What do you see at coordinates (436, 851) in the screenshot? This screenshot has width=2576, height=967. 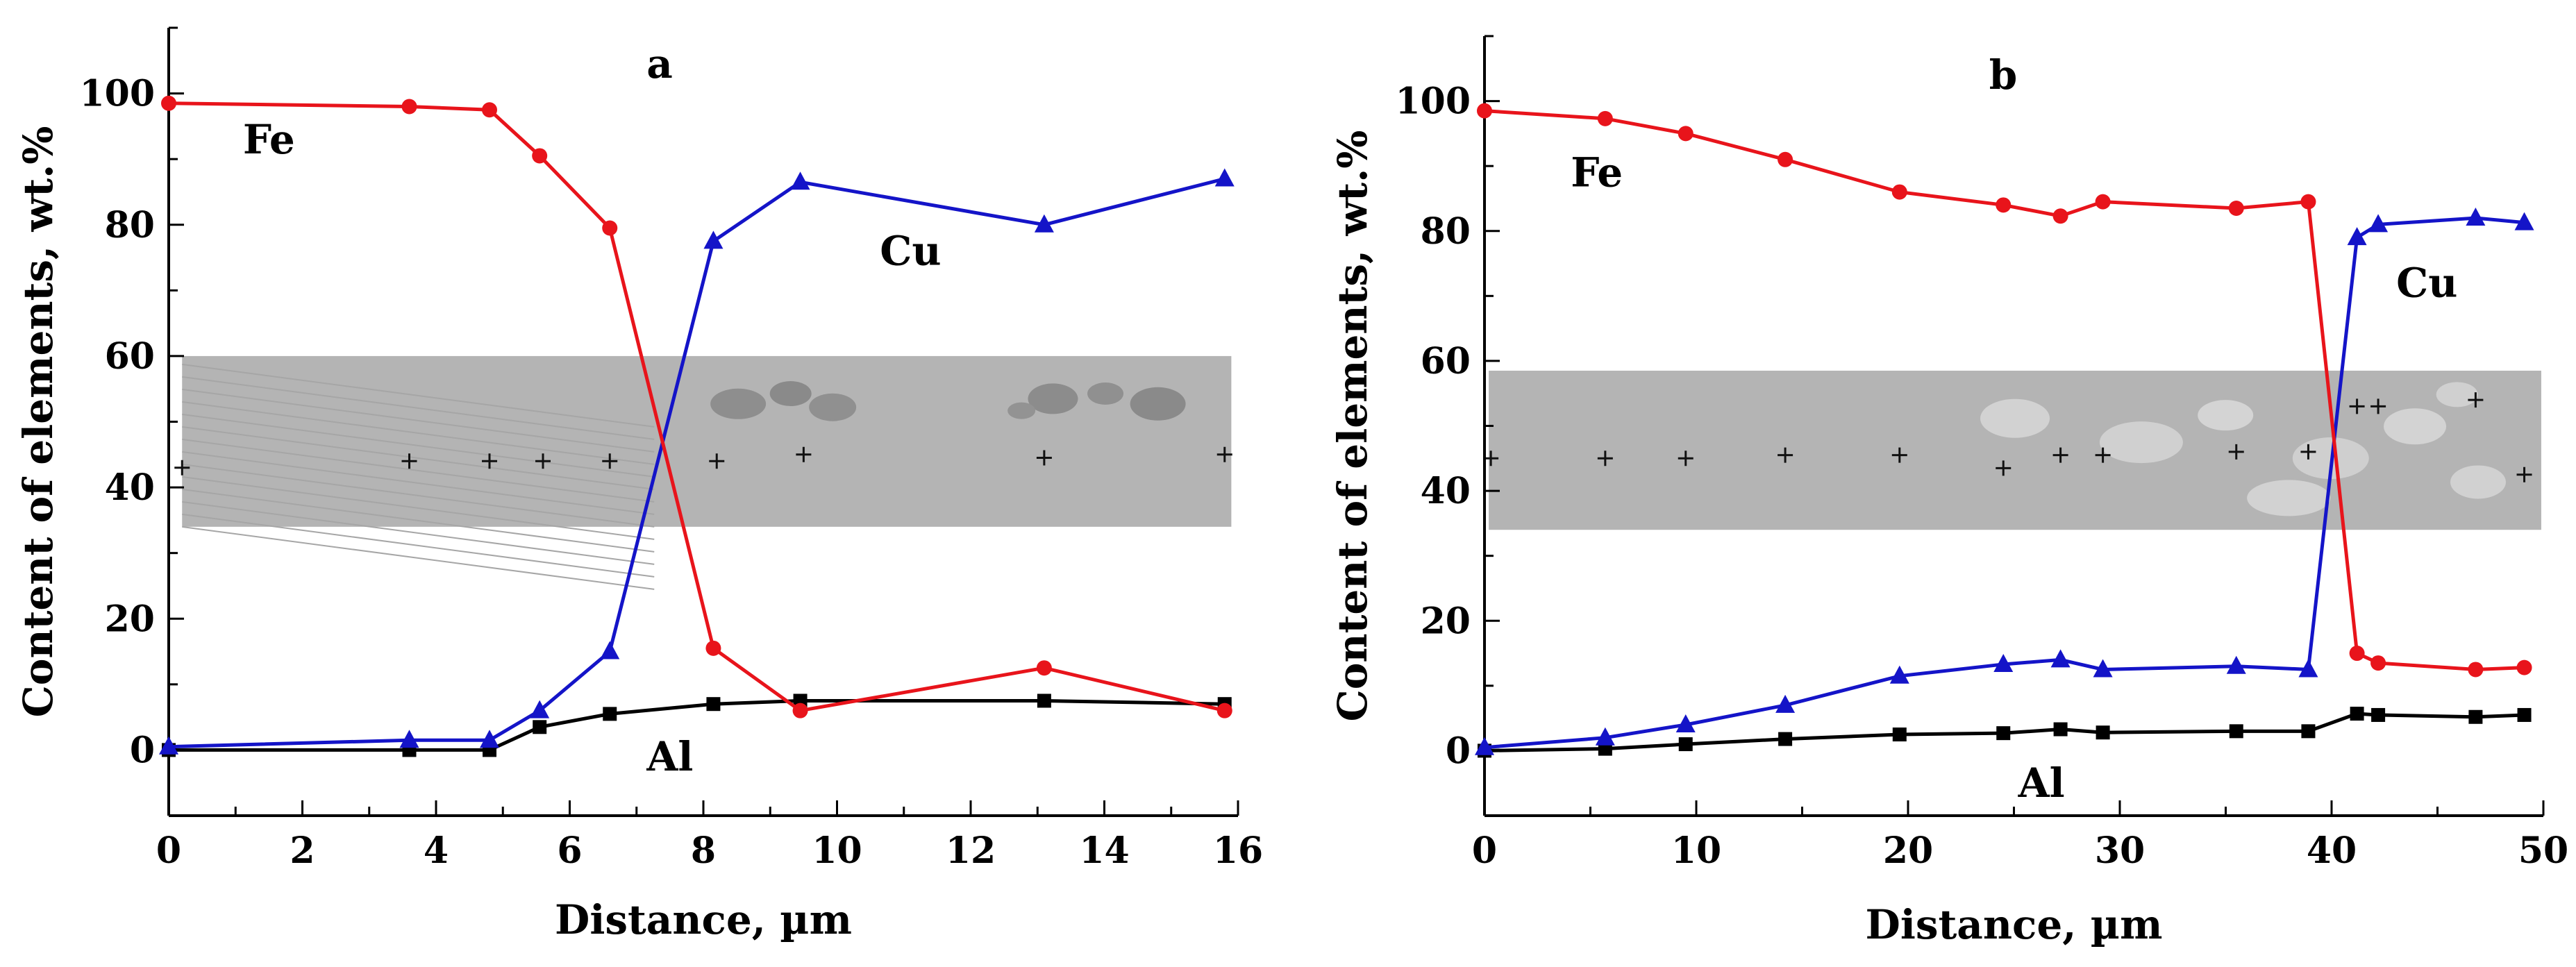 I see `x-tick-label: 4` at bounding box center [436, 851].